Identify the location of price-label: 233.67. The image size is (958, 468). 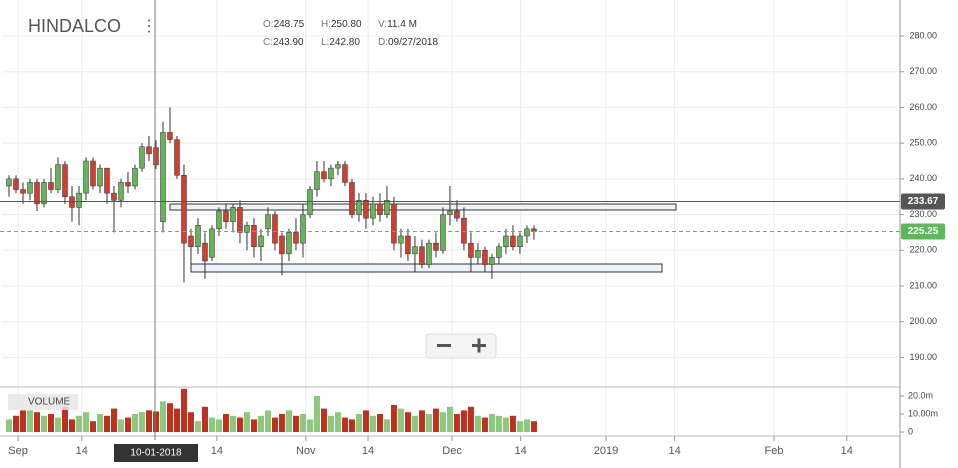
(923, 201).